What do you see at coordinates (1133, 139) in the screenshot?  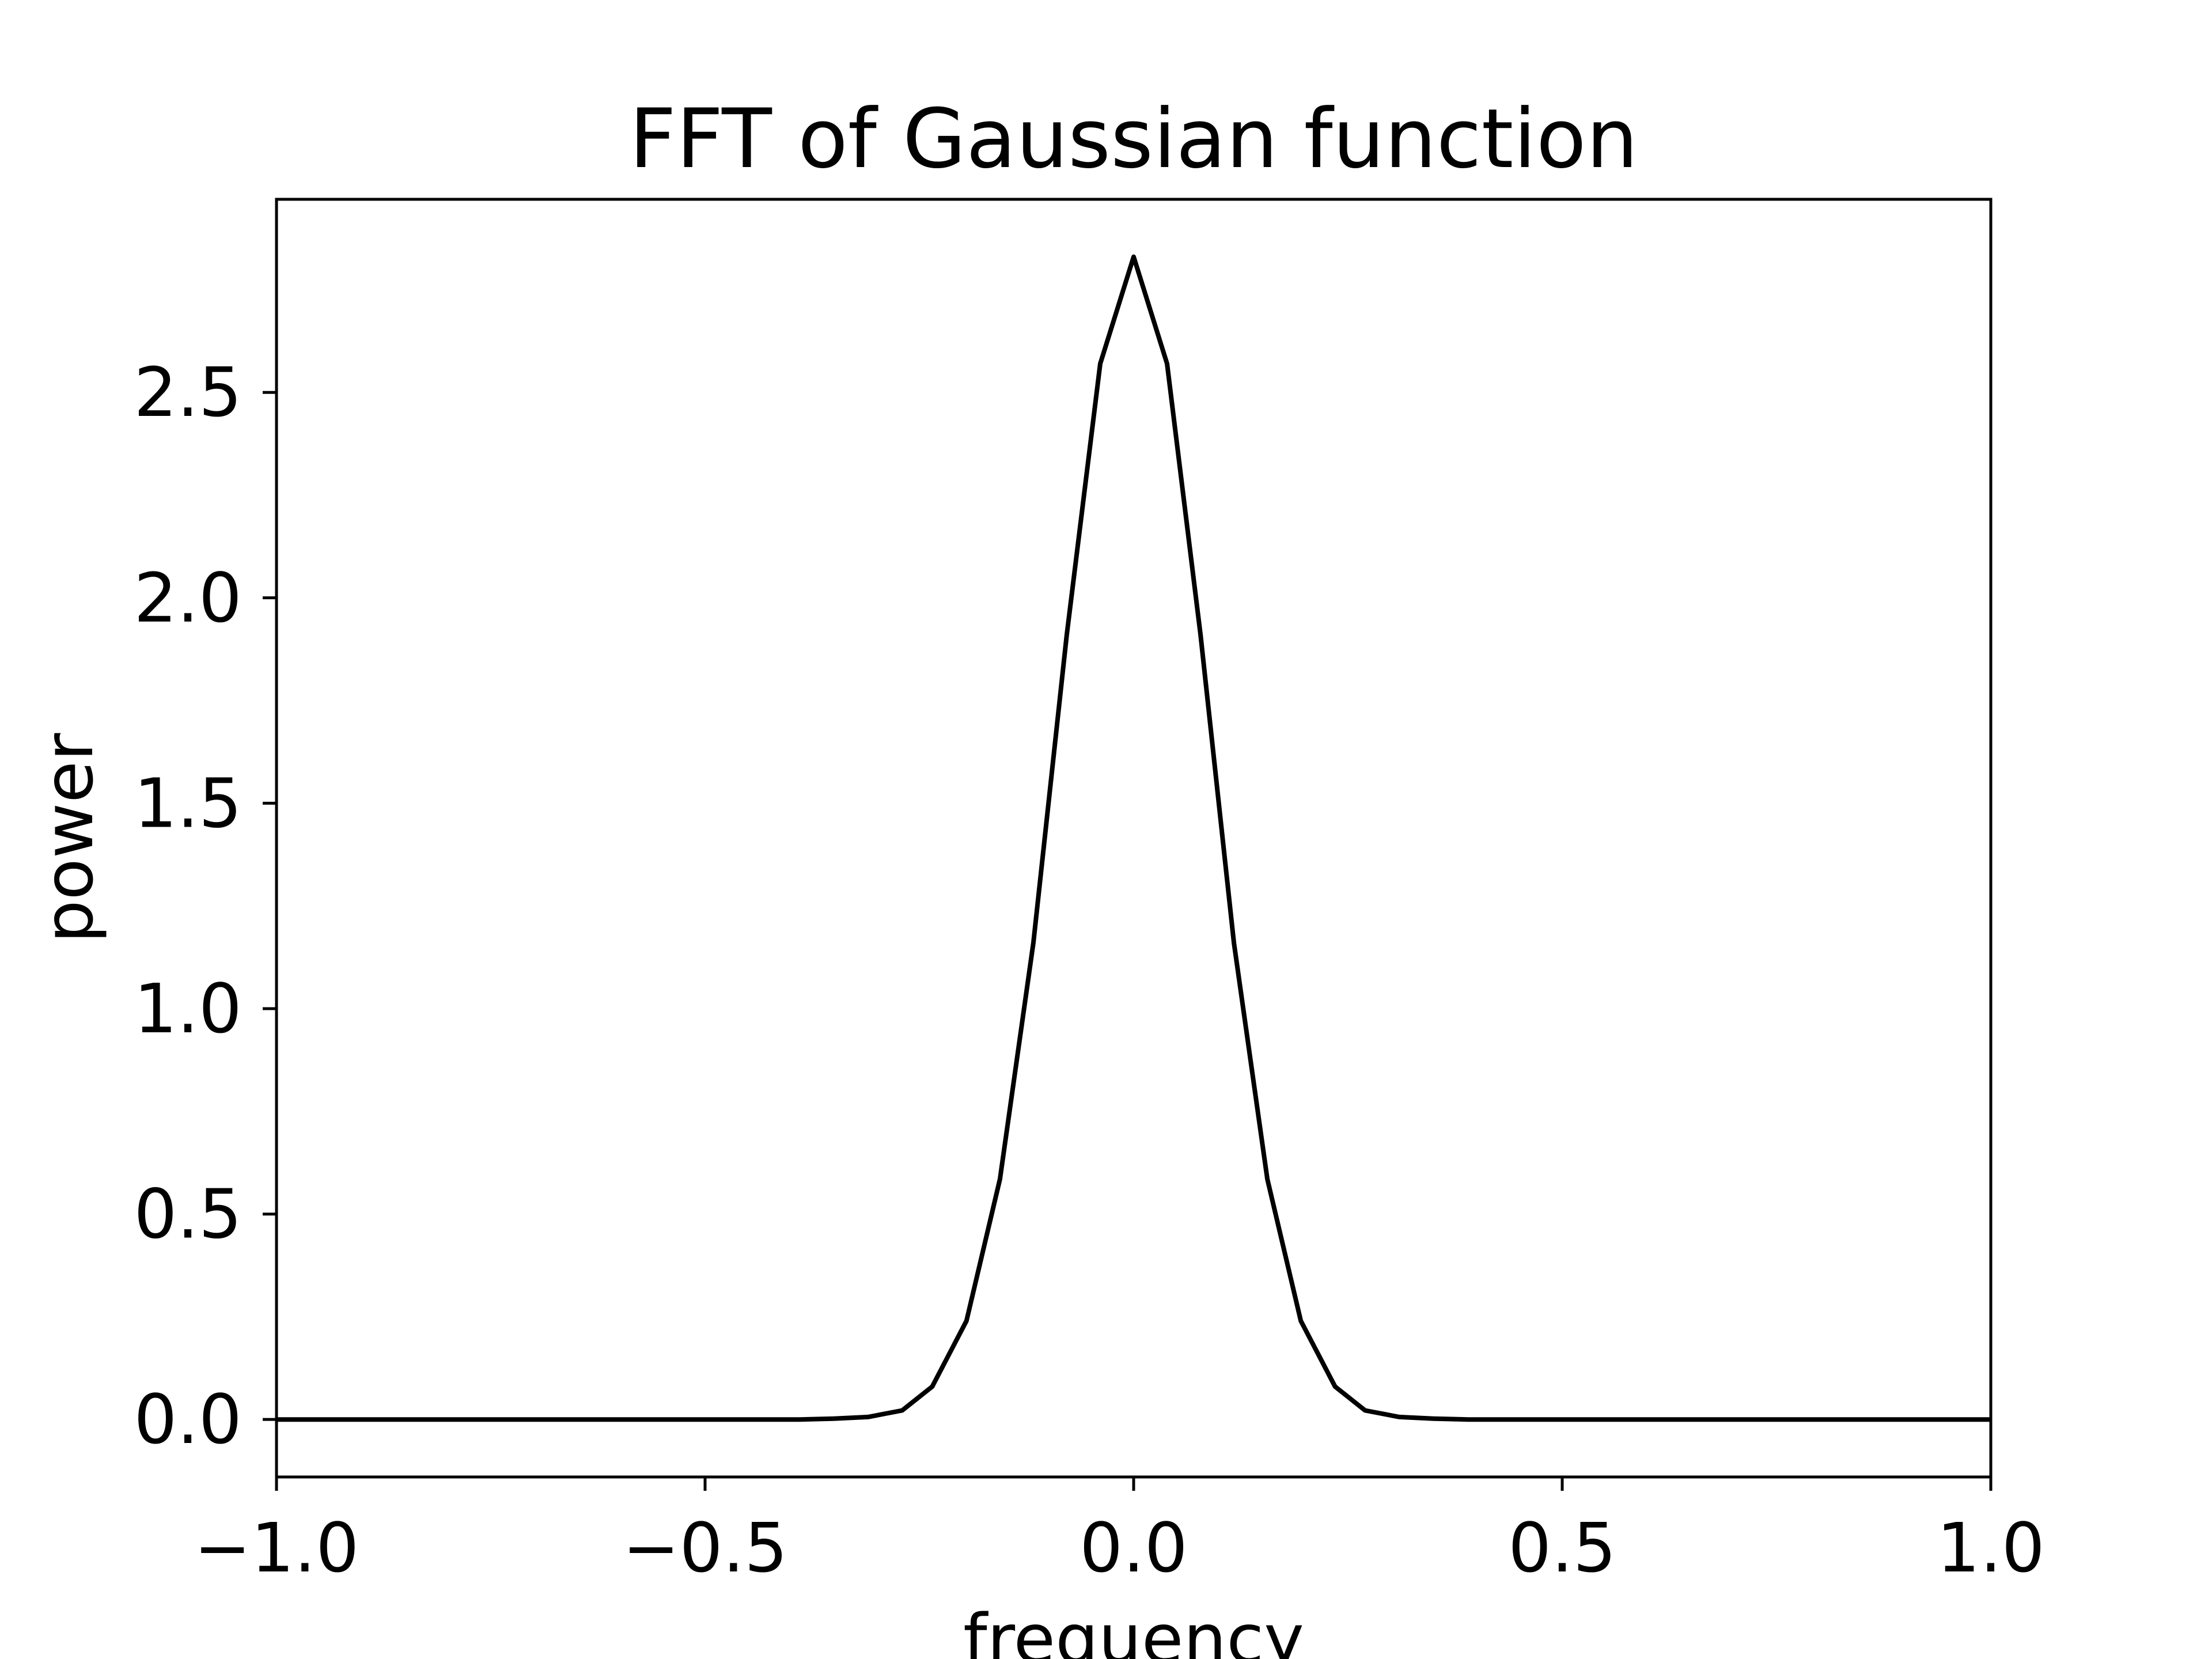 I see `chart-title: FFT of Gaussian function` at bounding box center [1133, 139].